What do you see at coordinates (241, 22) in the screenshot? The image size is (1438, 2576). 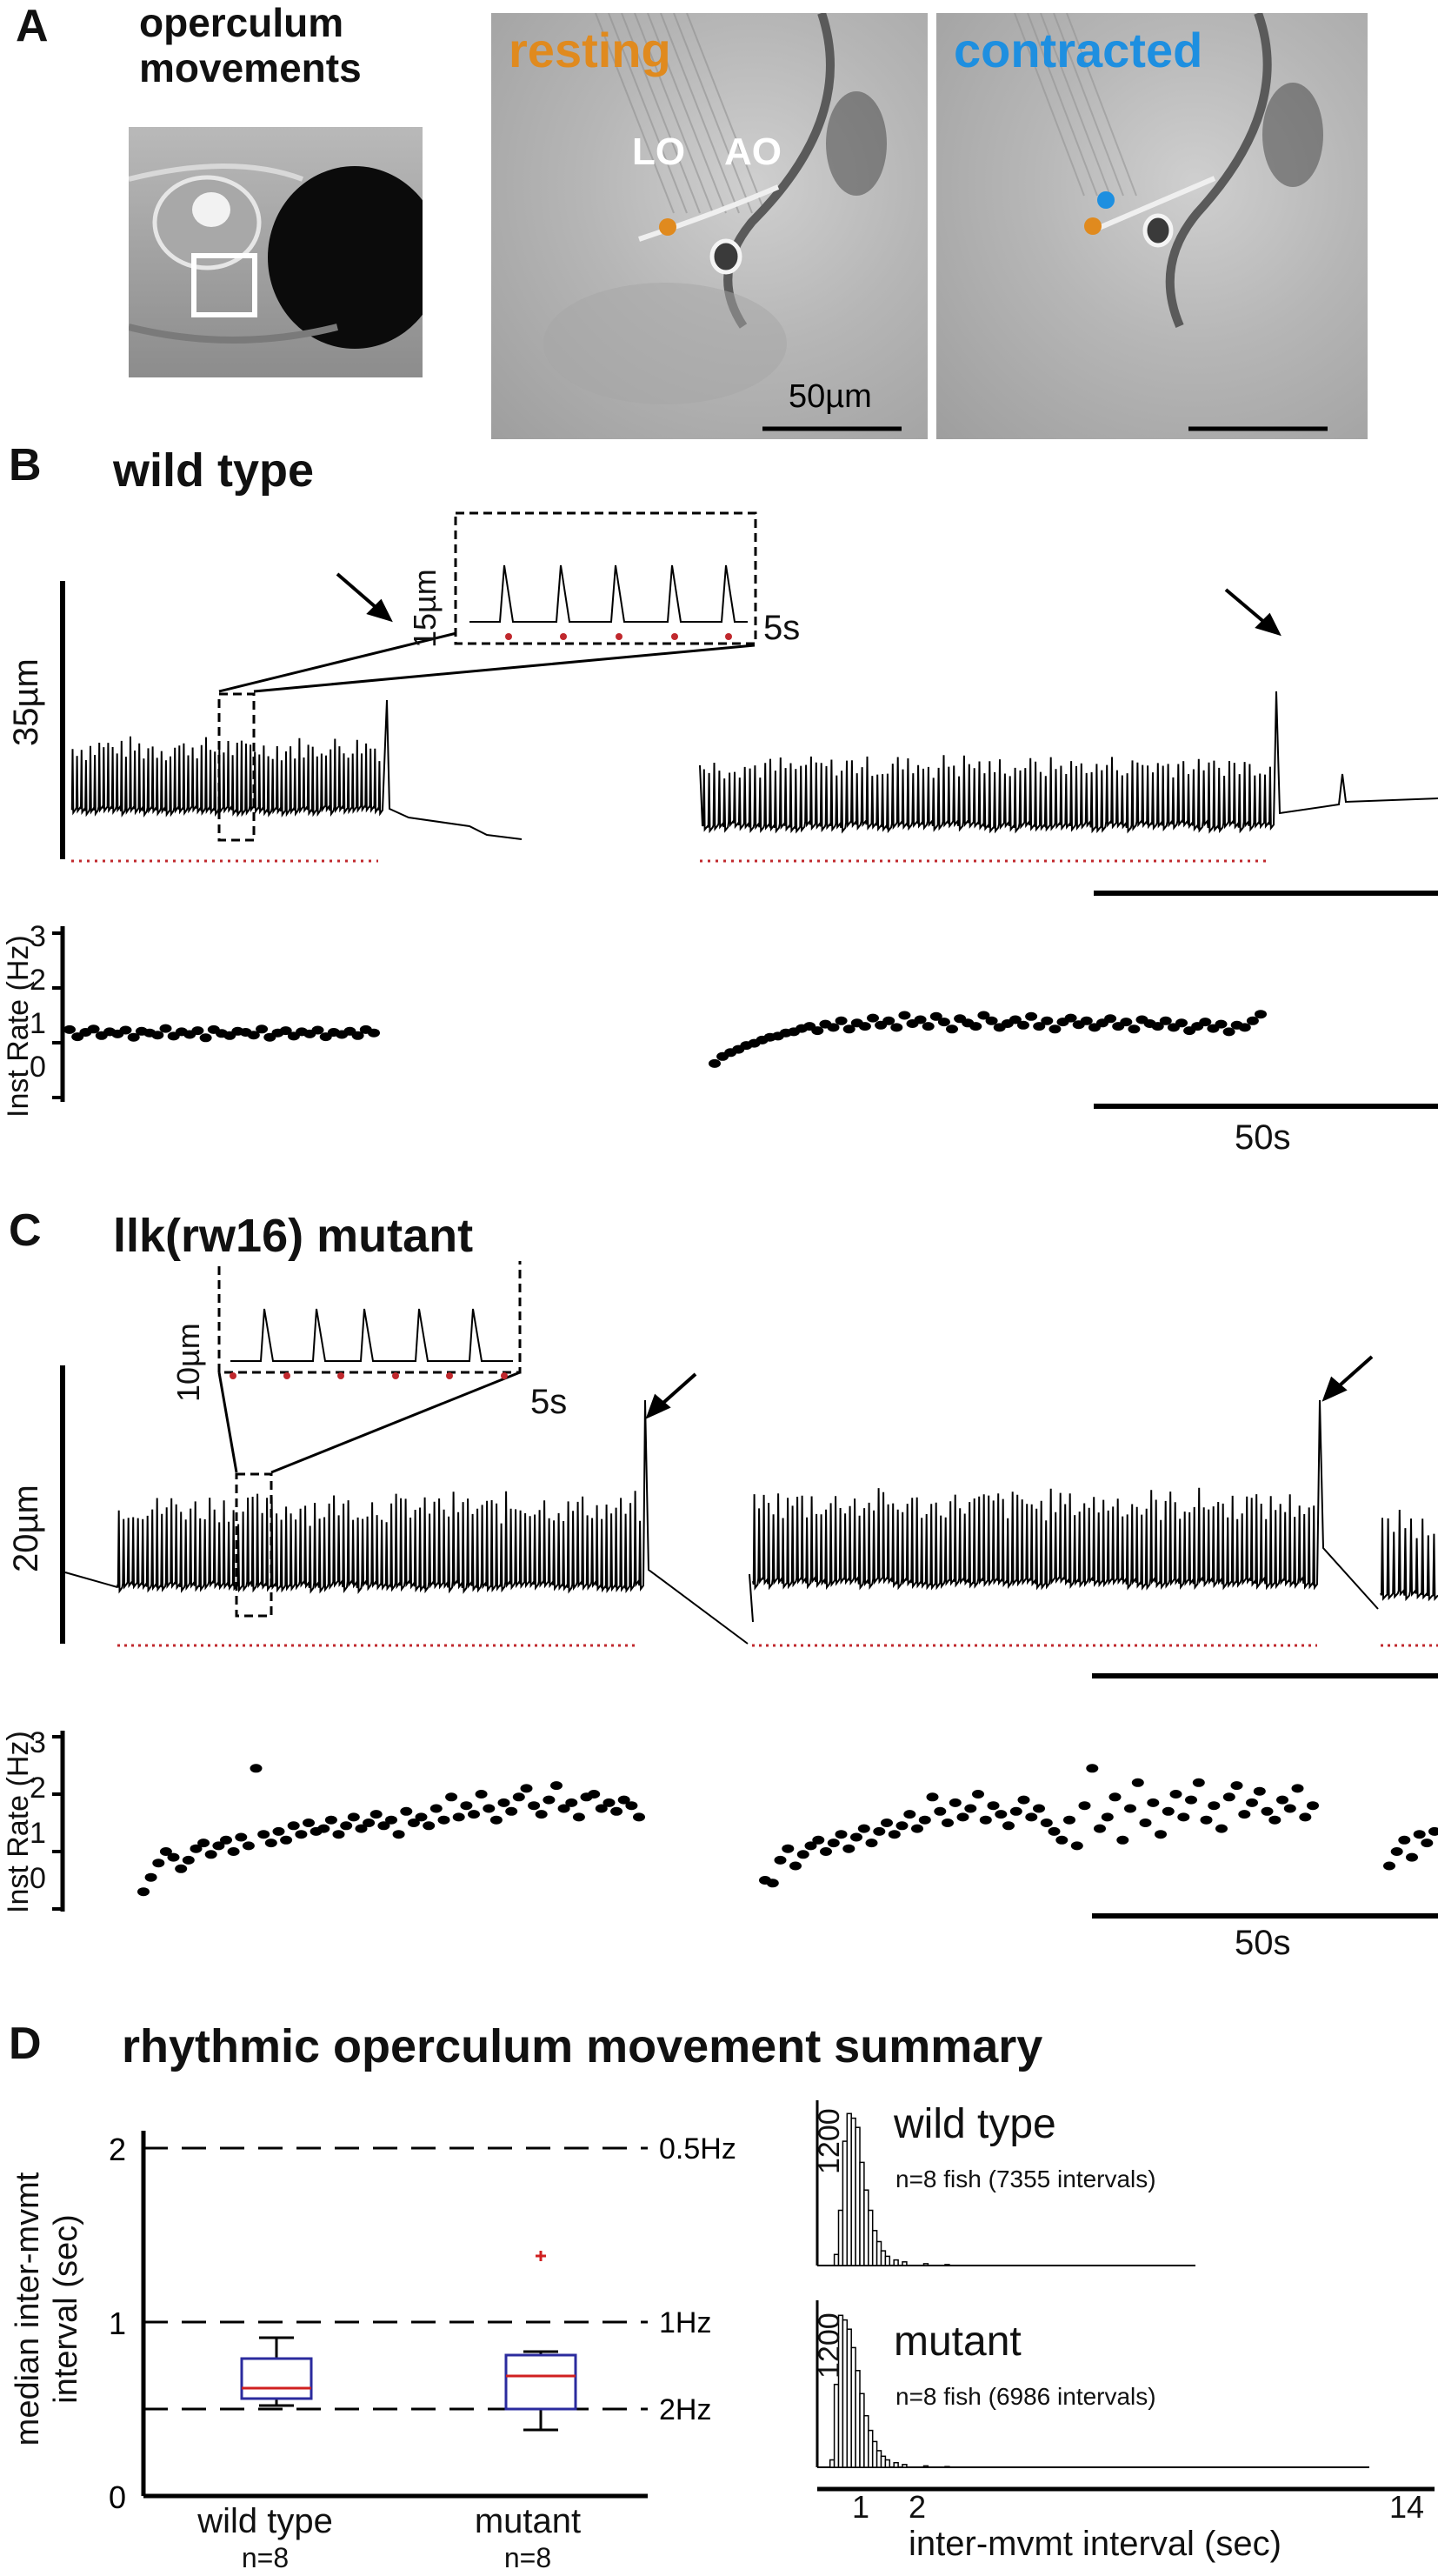 I see `panel-a-title-line1: operculum` at bounding box center [241, 22].